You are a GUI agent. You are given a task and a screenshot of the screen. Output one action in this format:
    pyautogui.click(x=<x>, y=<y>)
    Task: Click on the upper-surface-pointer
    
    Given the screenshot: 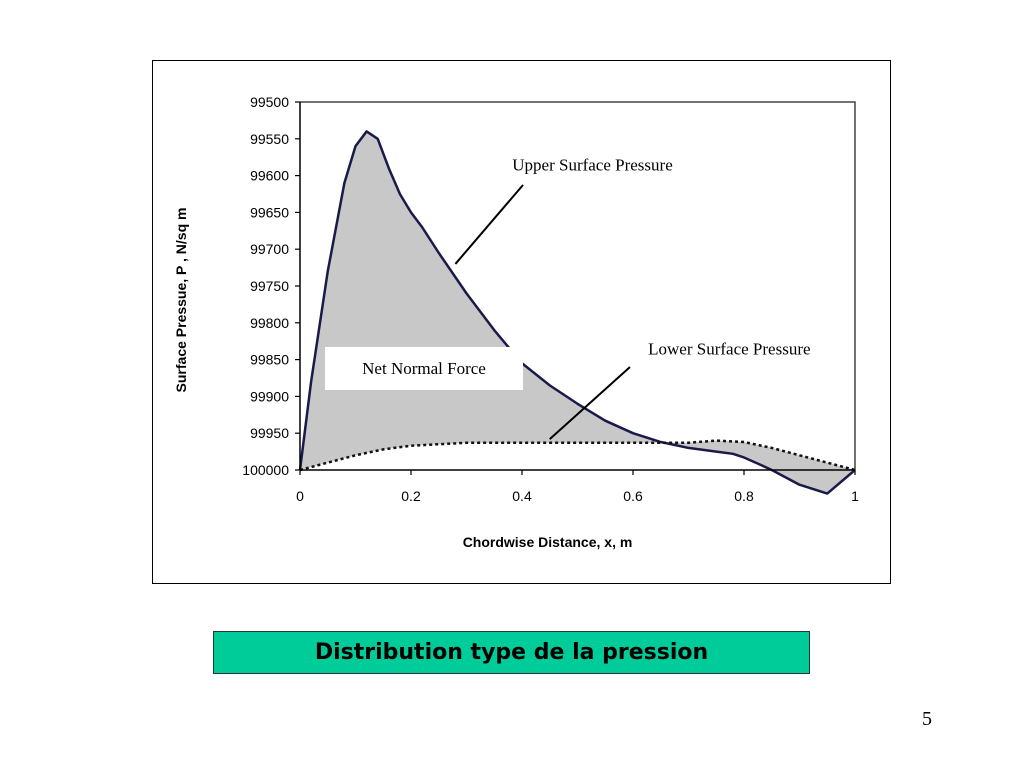 What is the action you would take?
    pyautogui.click(x=489, y=224)
    